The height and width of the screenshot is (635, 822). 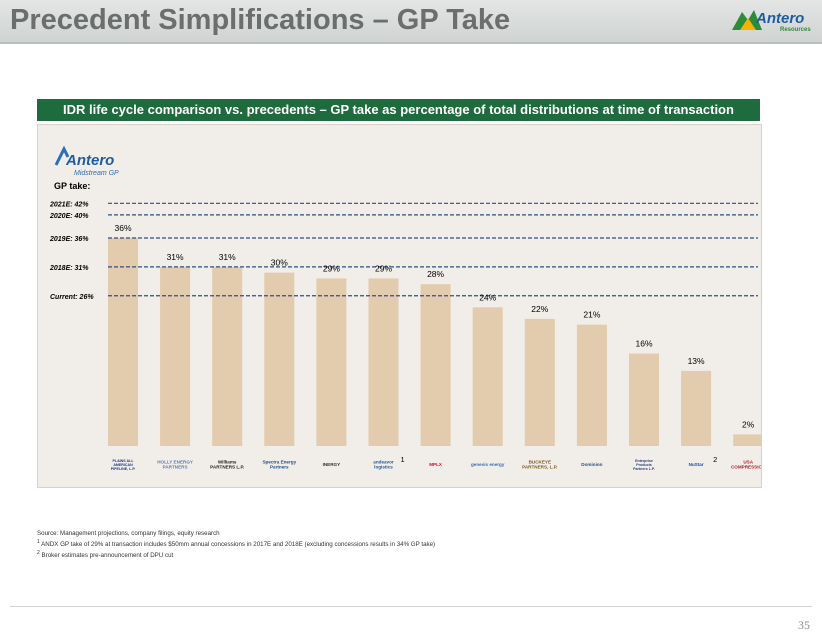 What do you see at coordinates (643, 344) in the screenshot?
I see `value-label-11: 16%` at bounding box center [643, 344].